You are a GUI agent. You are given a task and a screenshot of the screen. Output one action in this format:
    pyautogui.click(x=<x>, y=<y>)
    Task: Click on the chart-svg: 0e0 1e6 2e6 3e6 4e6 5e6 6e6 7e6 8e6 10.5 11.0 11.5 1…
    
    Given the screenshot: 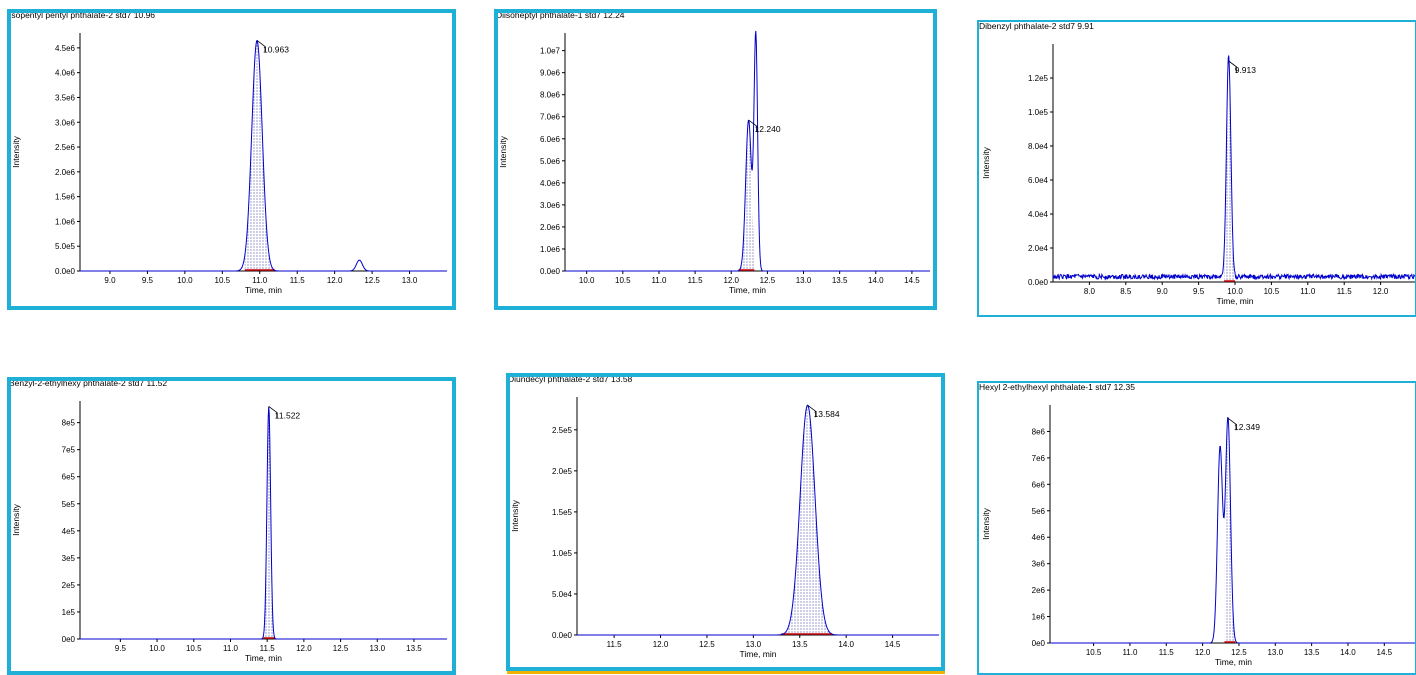 What is the action you would take?
    pyautogui.click(x=1198, y=536)
    